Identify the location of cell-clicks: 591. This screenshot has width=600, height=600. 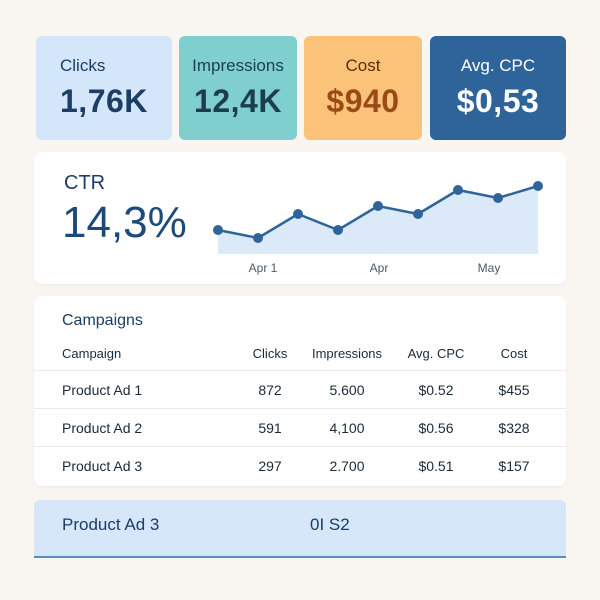
(270, 428).